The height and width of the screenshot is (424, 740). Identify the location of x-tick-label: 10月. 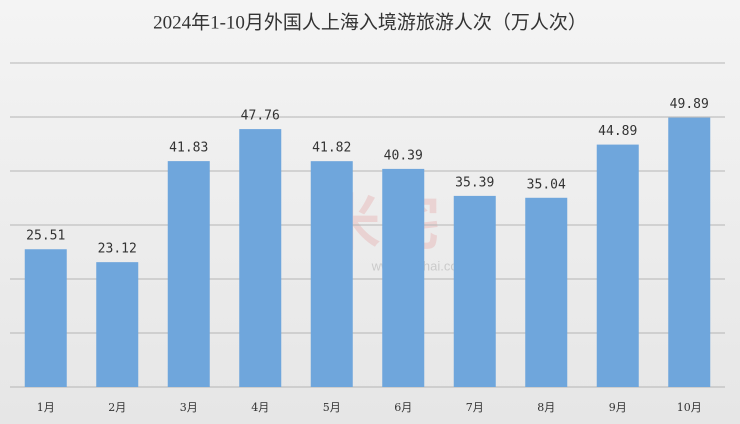
(689, 407).